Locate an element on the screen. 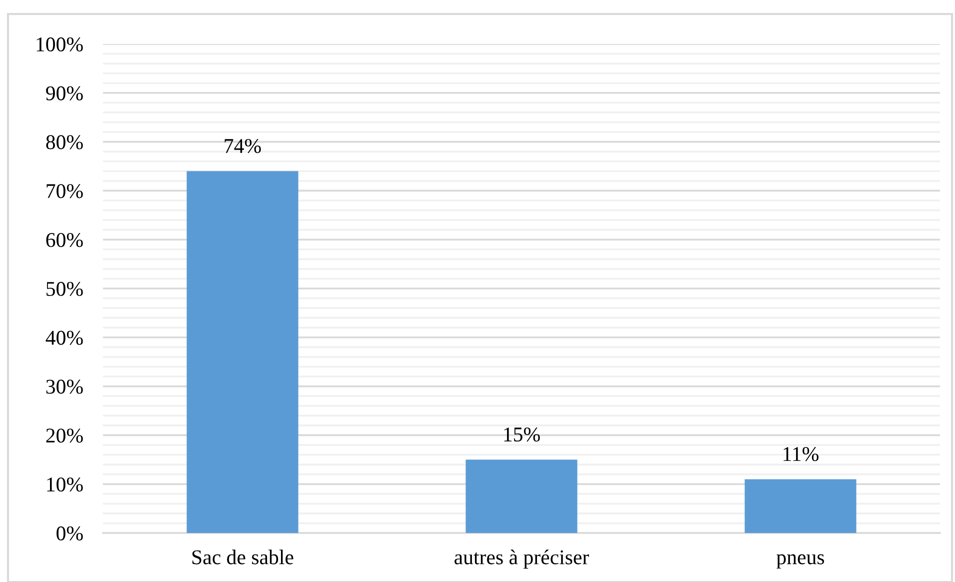 The height and width of the screenshot is (582, 955). y-tick-label: 40% is located at coordinates (64, 337).